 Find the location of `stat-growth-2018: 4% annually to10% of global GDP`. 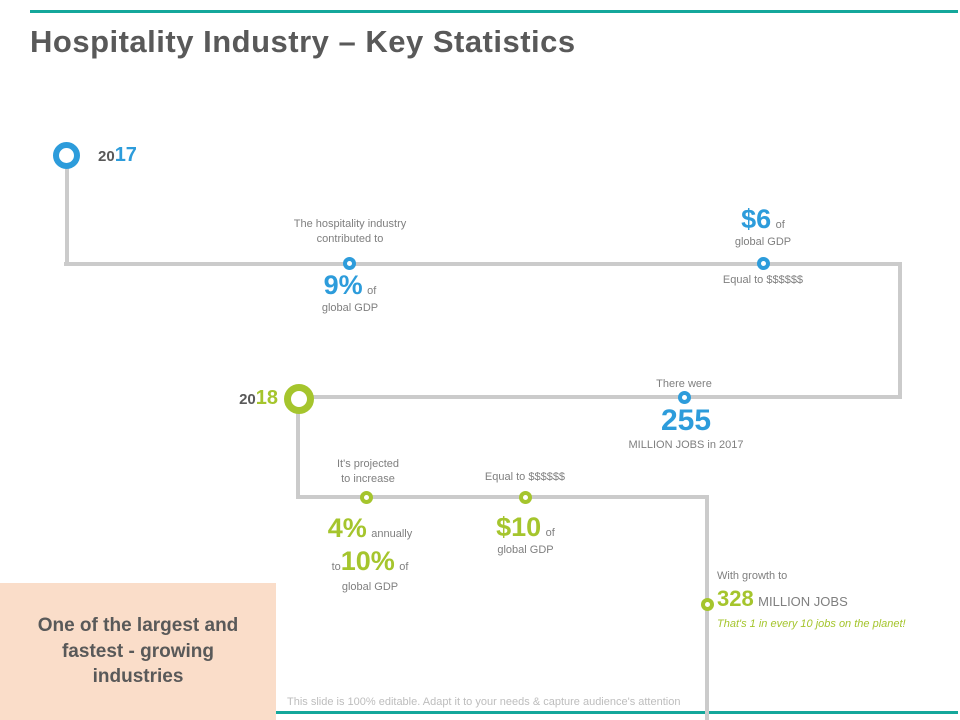

stat-growth-2018: 4% annually to10% of global GDP is located at coordinates (370, 553).